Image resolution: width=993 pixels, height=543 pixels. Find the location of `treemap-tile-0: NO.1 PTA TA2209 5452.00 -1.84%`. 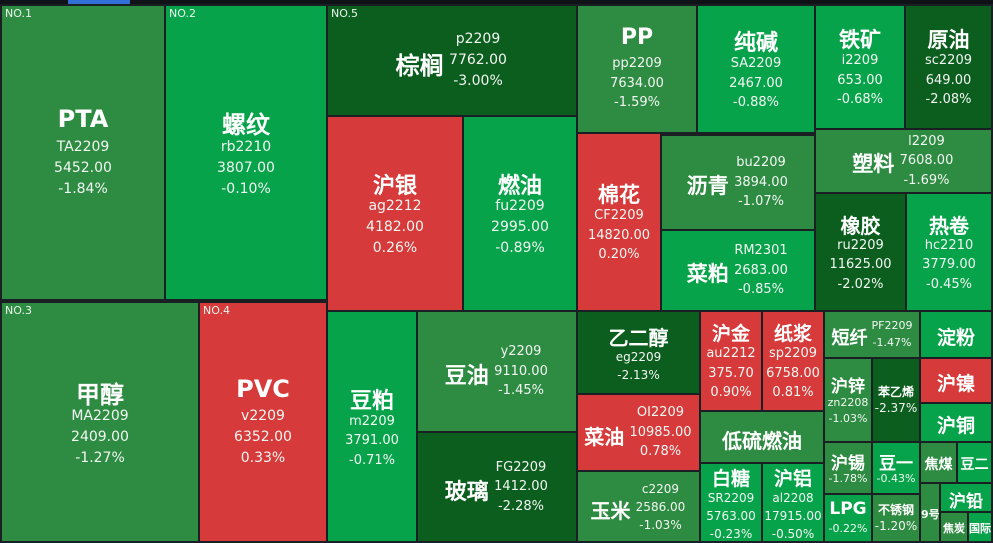

treemap-tile-0: NO.1 PTA TA2209 5452.00 -1.84% is located at coordinates (83, 152).